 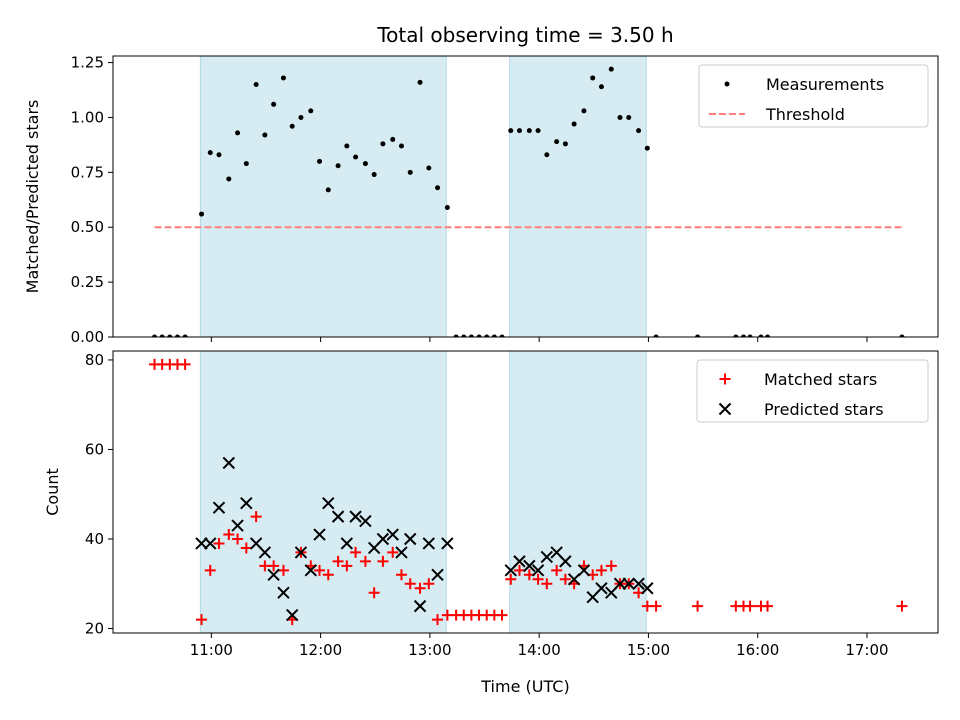 I want to click on y-tick-label: 60, so click(x=94, y=449).